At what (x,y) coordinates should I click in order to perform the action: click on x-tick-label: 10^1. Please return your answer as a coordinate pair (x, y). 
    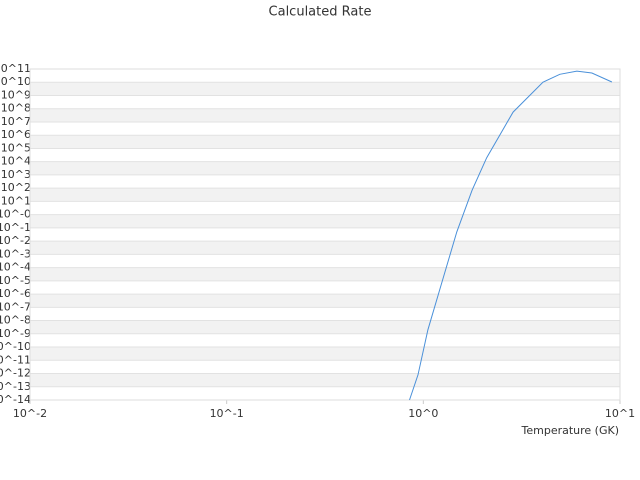
    Looking at the image, I should click on (620, 413).